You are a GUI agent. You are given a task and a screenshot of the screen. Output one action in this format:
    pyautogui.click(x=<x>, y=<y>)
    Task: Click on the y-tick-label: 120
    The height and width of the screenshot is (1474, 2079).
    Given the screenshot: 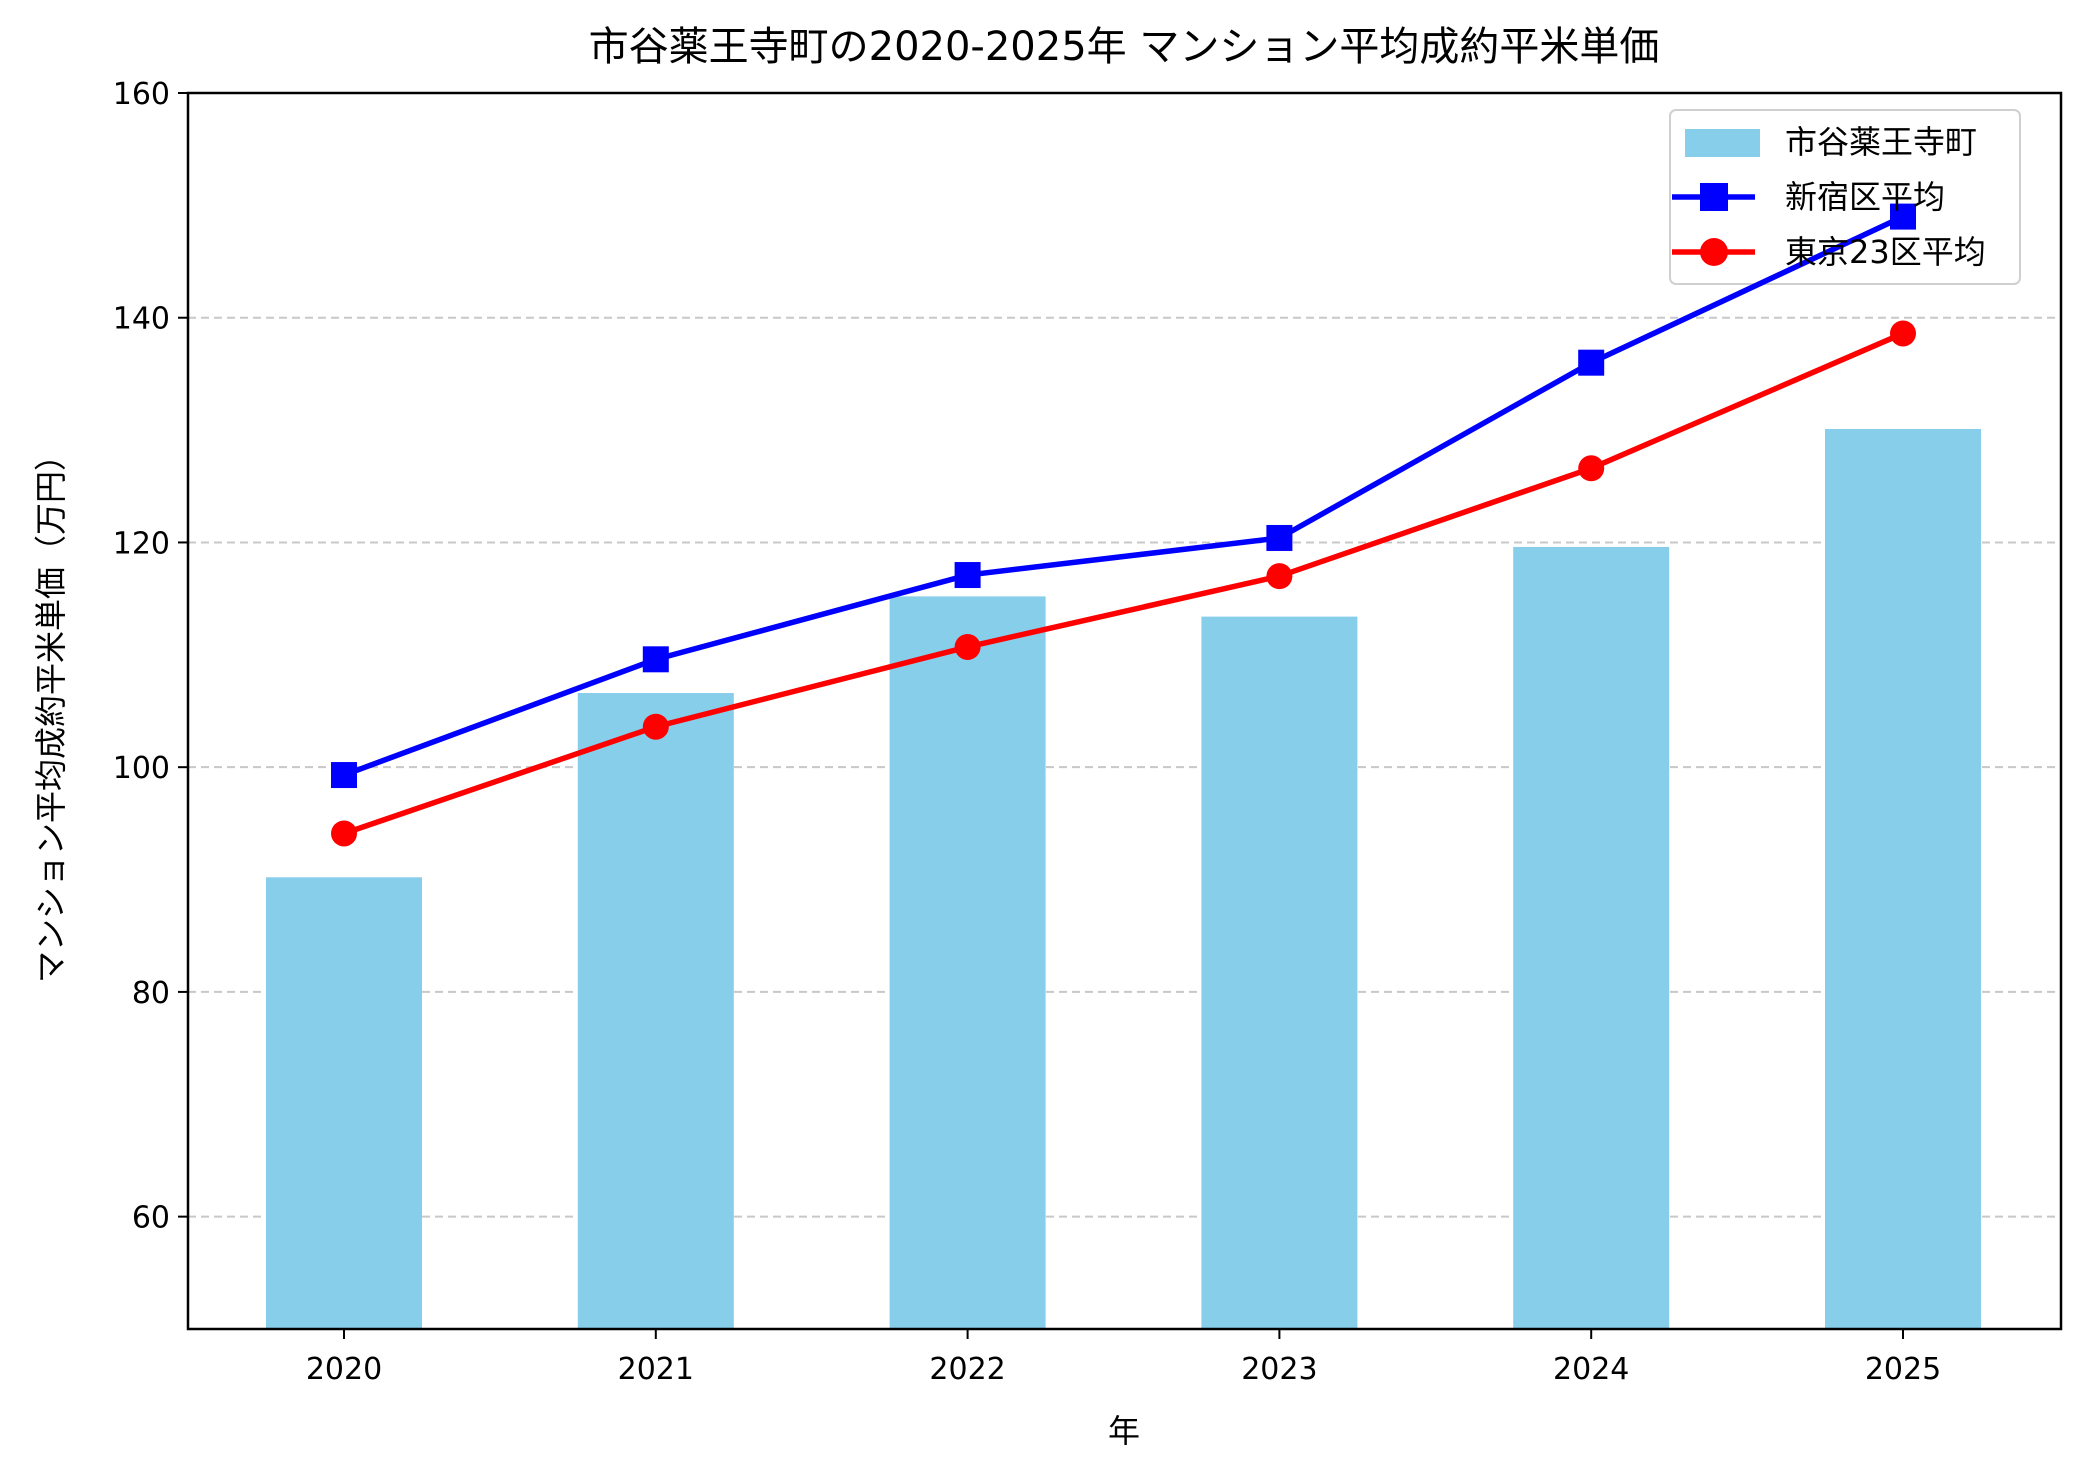 What is the action you would take?
    pyautogui.click(x=141, y=543)
    